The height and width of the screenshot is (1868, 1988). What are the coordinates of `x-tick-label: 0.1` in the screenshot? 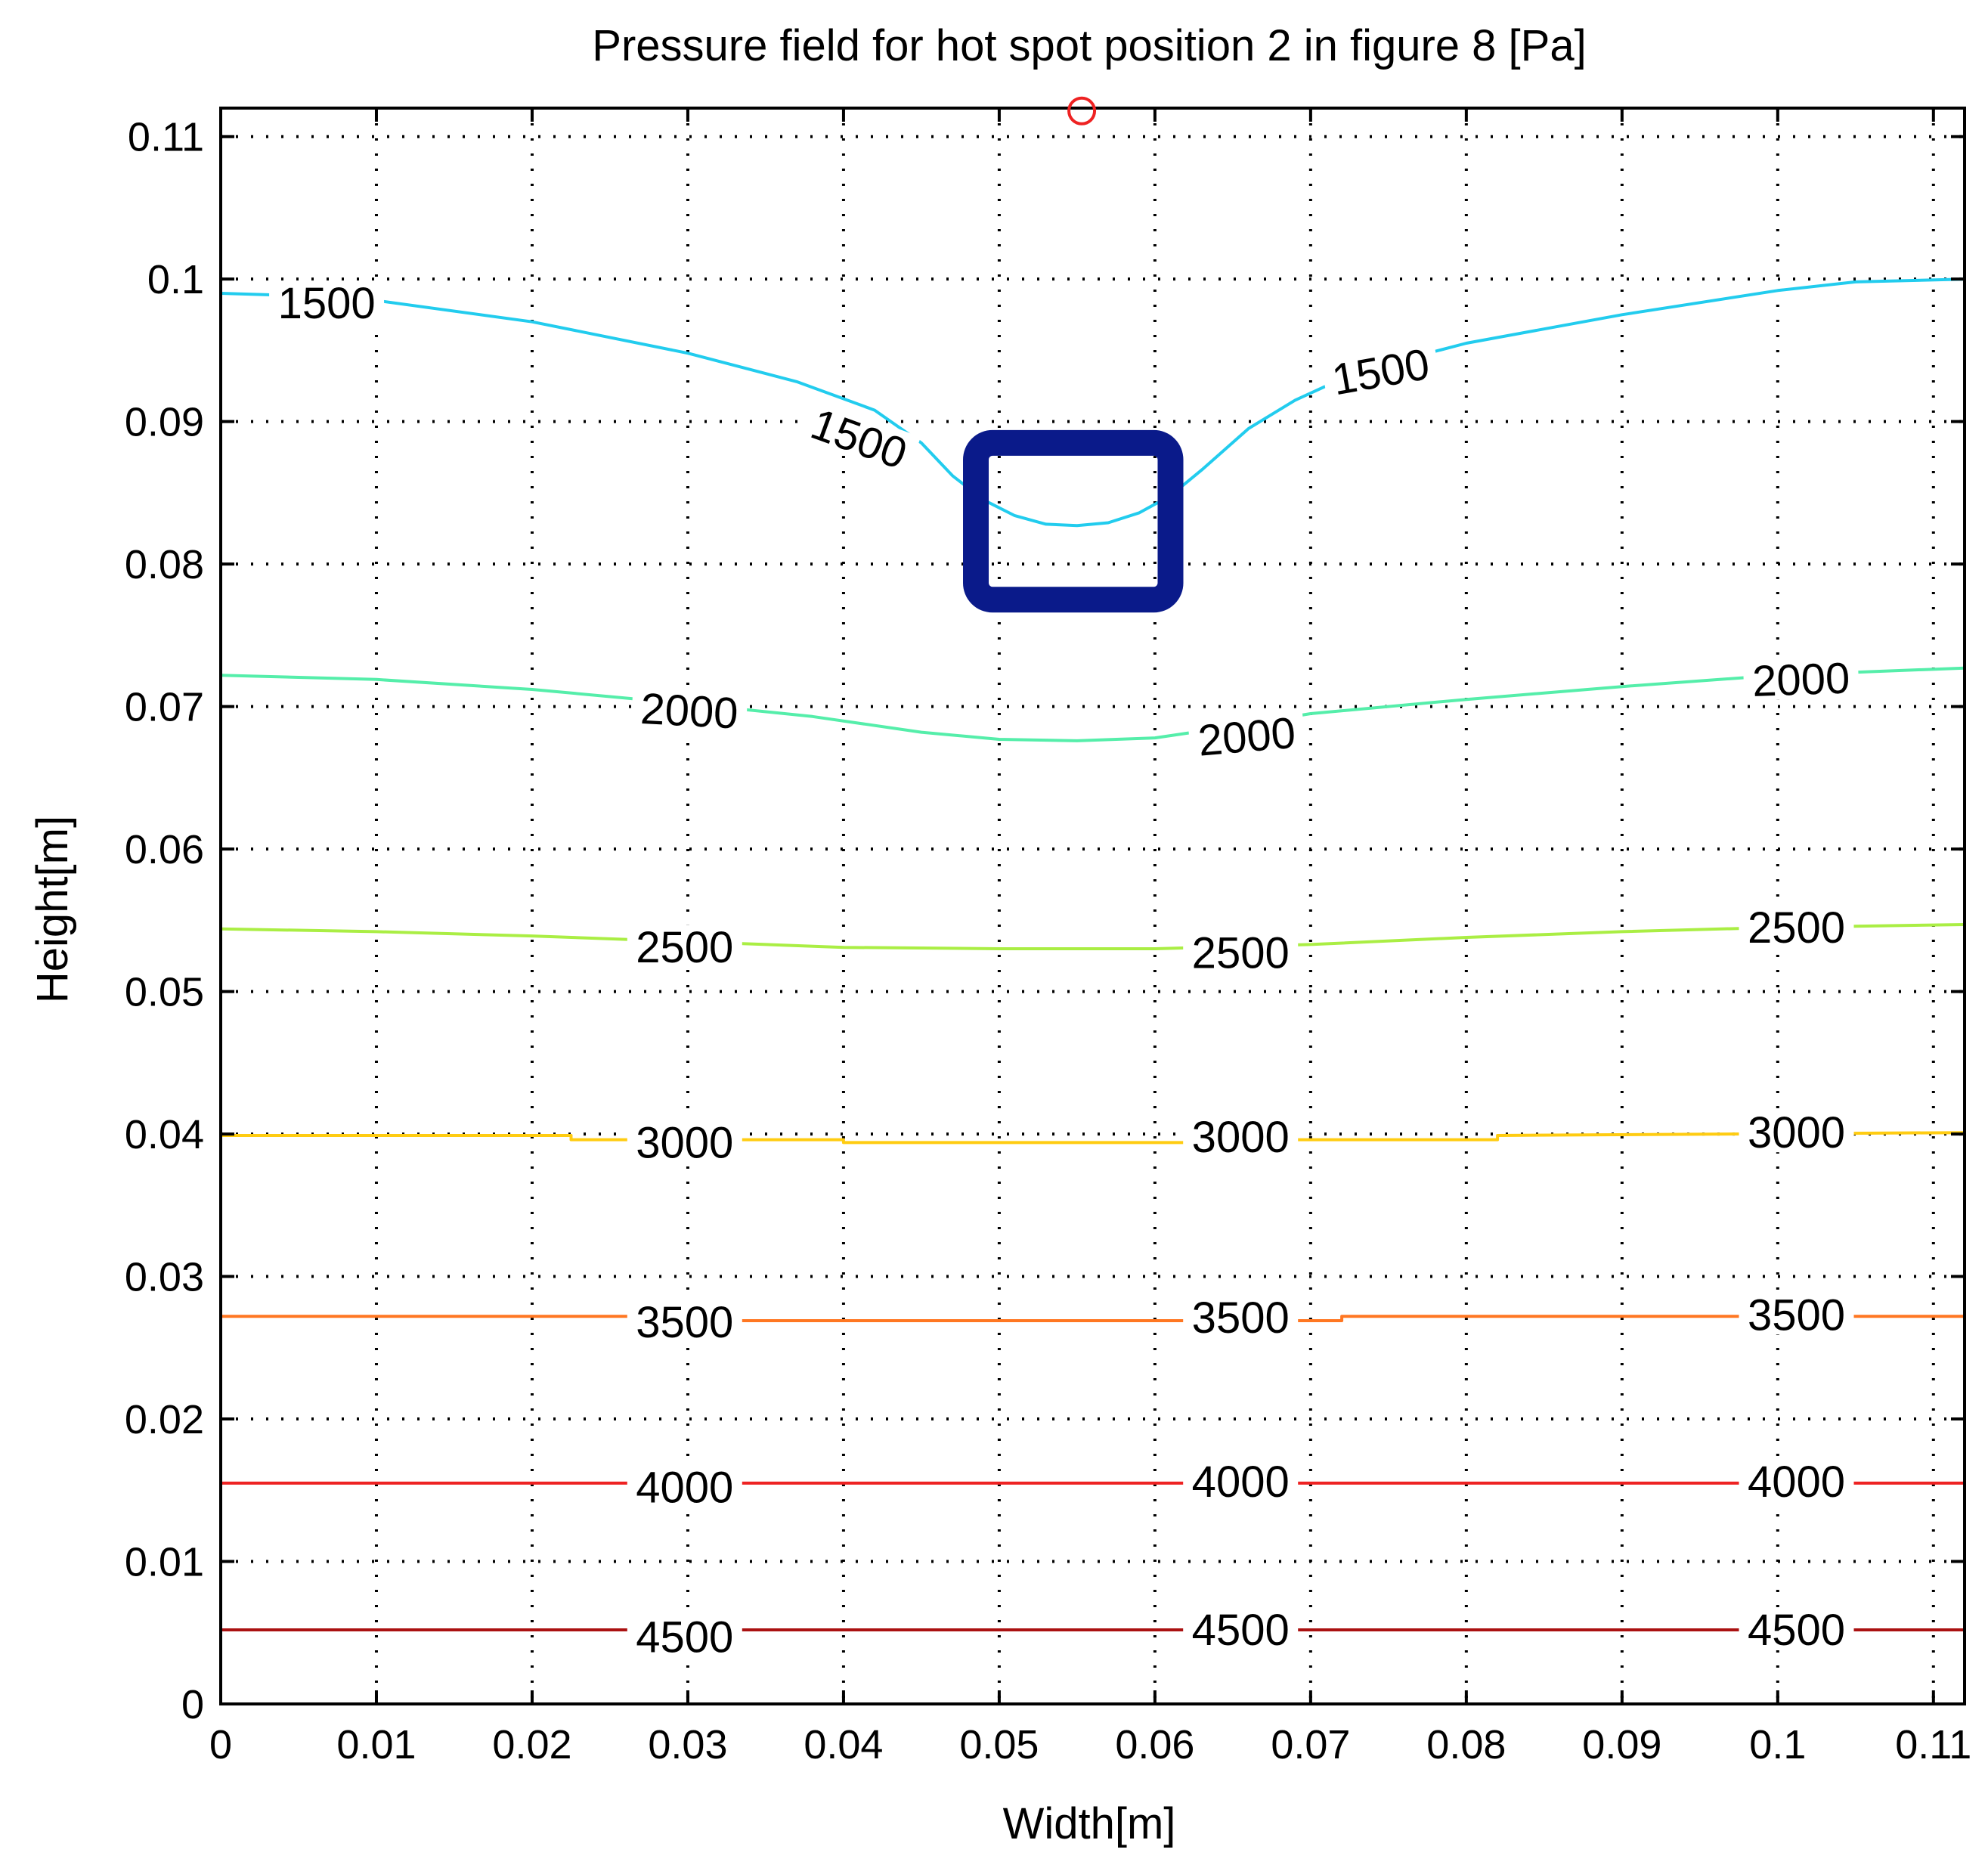 It's located at (1777, 1744).